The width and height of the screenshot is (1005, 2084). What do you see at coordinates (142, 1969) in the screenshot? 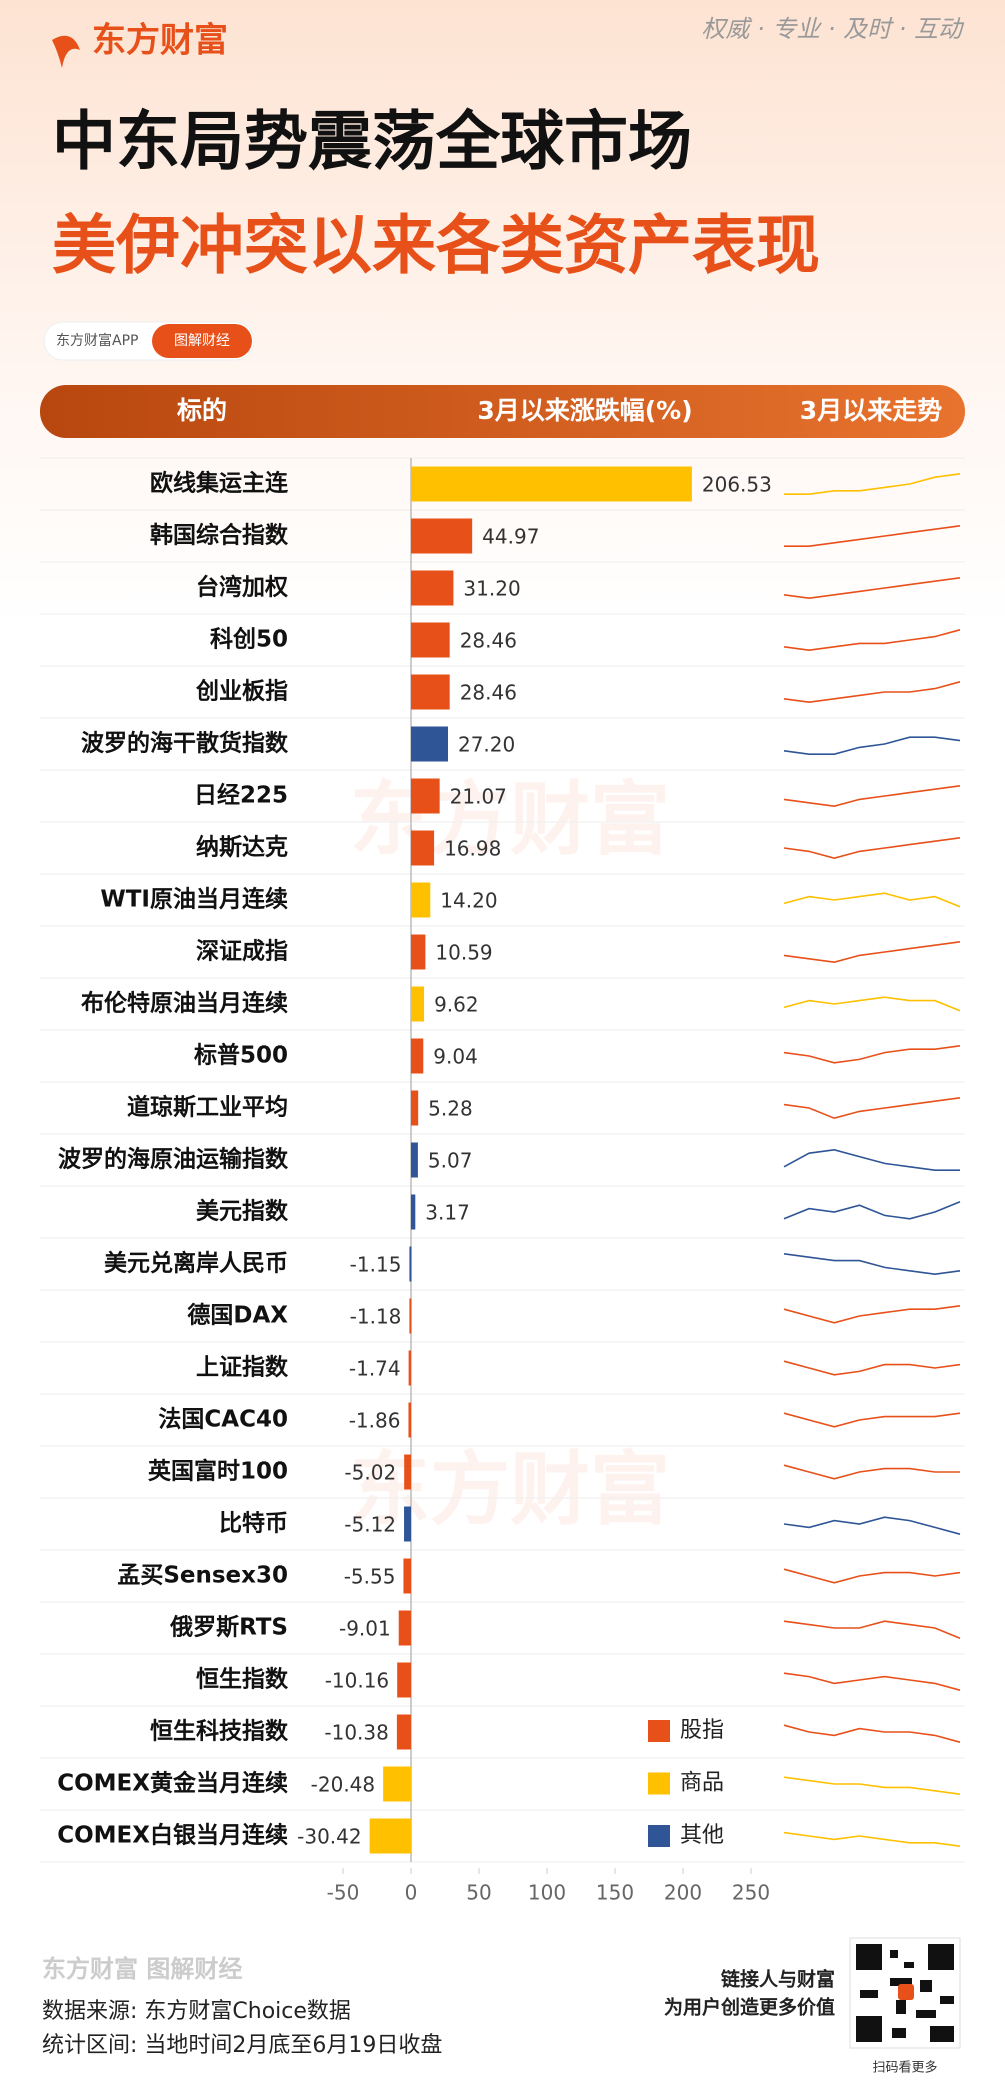
I see `footer-logo: 东方财富 图解财经` at bounding box center [142, 1969].